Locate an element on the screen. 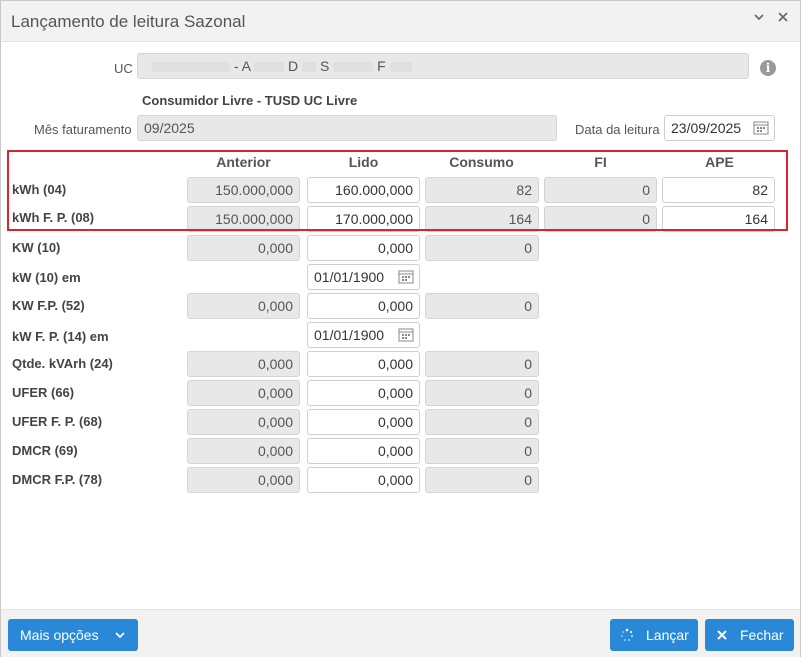 The height and width of the screenshot is (657, 801). spinner-icon is located at coordinates (627, 634).